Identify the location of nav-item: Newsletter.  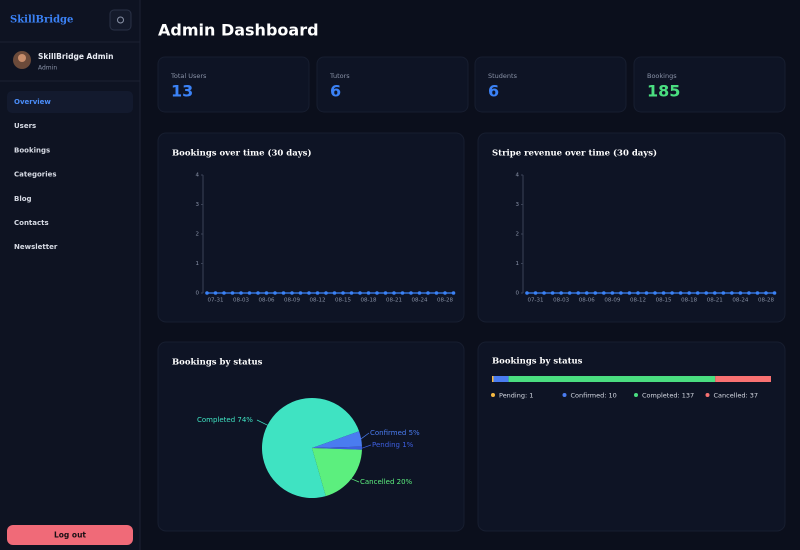
(36, 247).